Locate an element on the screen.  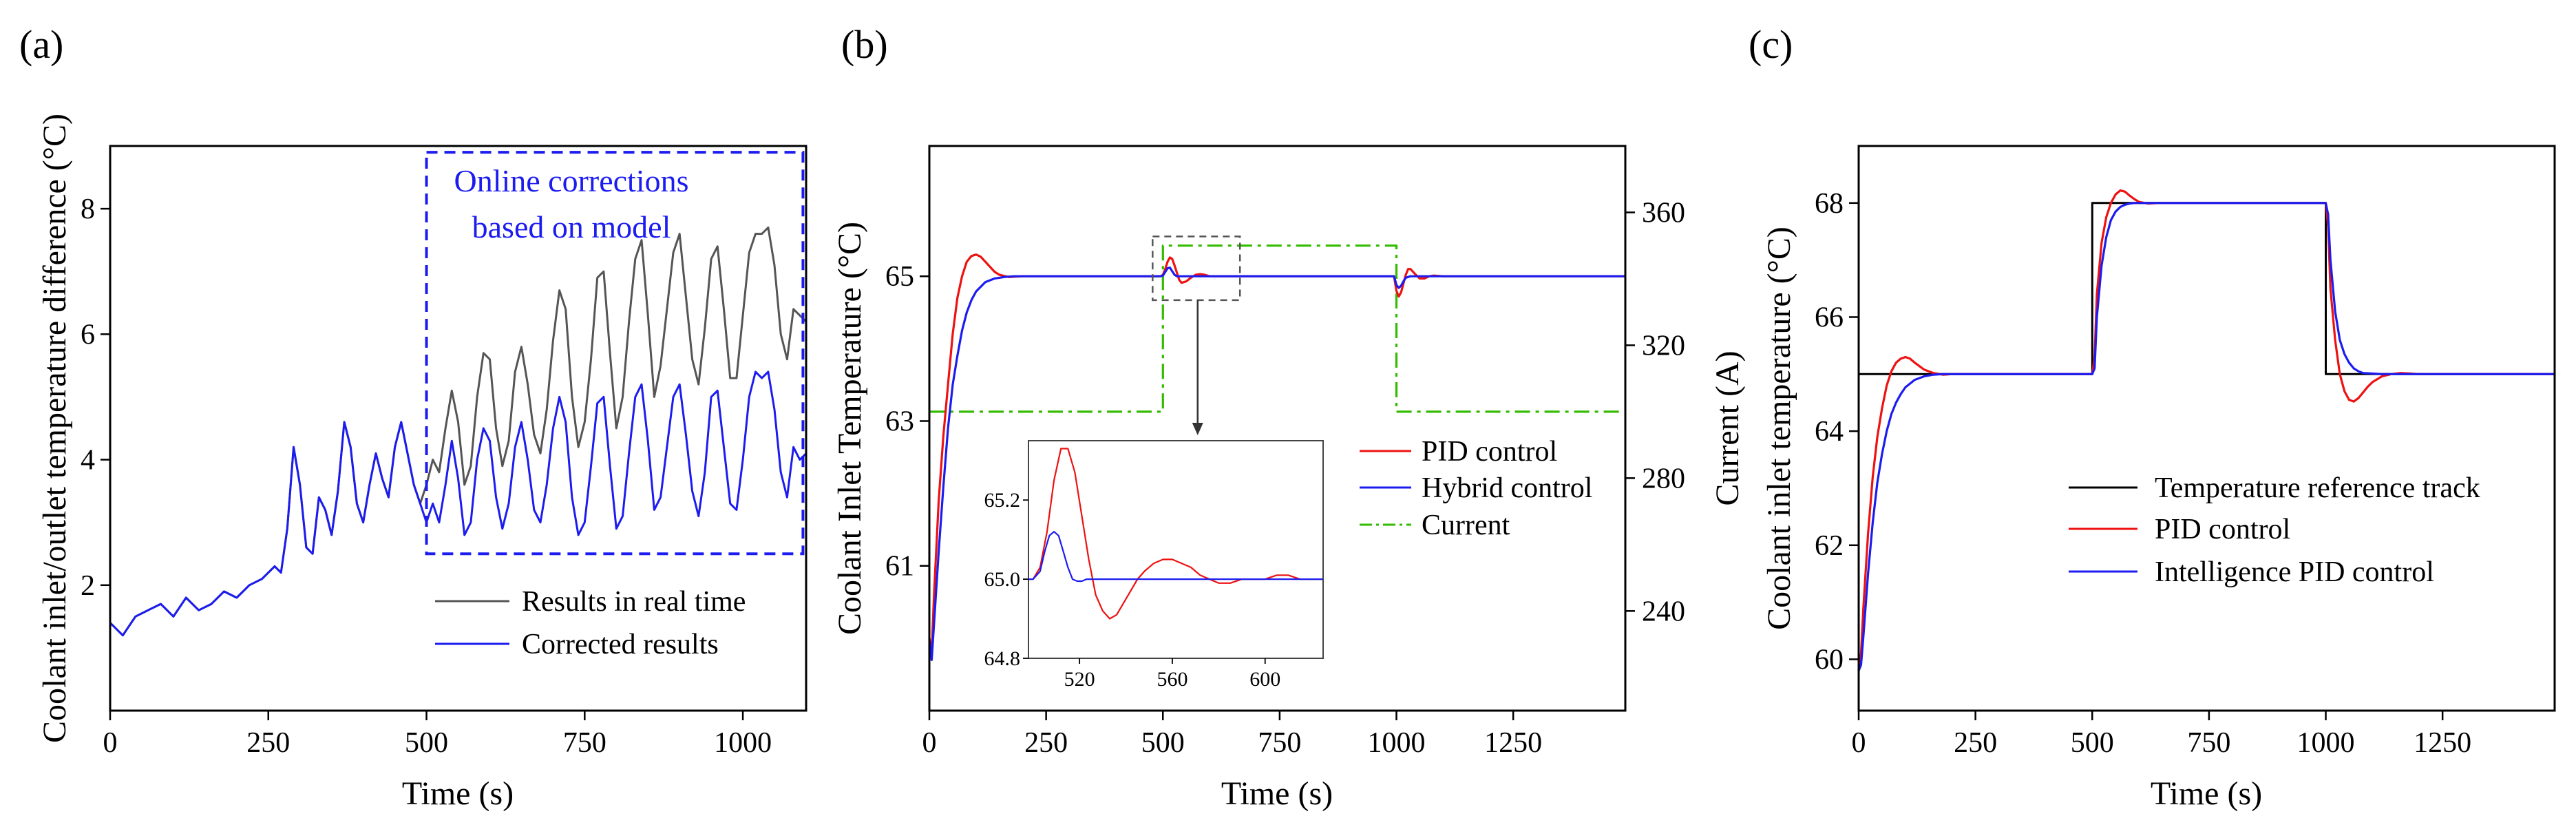
legend-label-pid-c: PID control is located at coordinates (2222, 529).